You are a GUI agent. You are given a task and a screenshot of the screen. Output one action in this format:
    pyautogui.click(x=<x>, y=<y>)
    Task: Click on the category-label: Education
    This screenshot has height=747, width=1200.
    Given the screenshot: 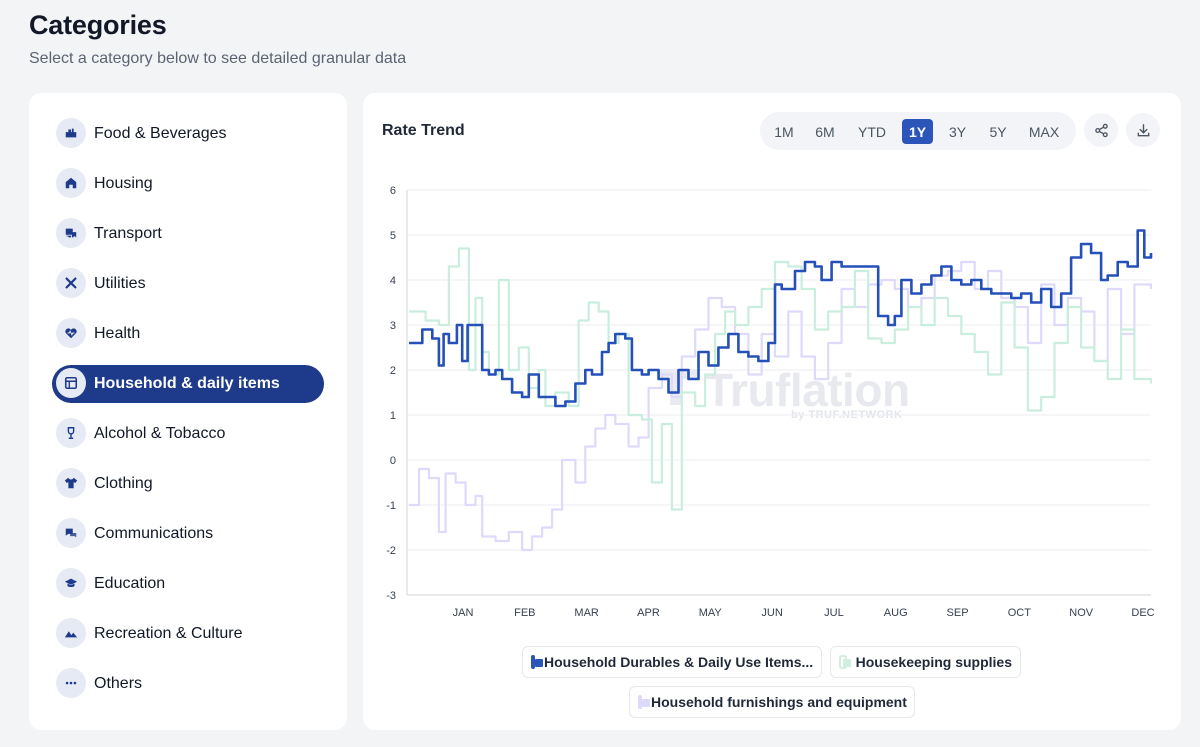 What is the action you would take?
    pyautogui.click(x=130, y=583)
    